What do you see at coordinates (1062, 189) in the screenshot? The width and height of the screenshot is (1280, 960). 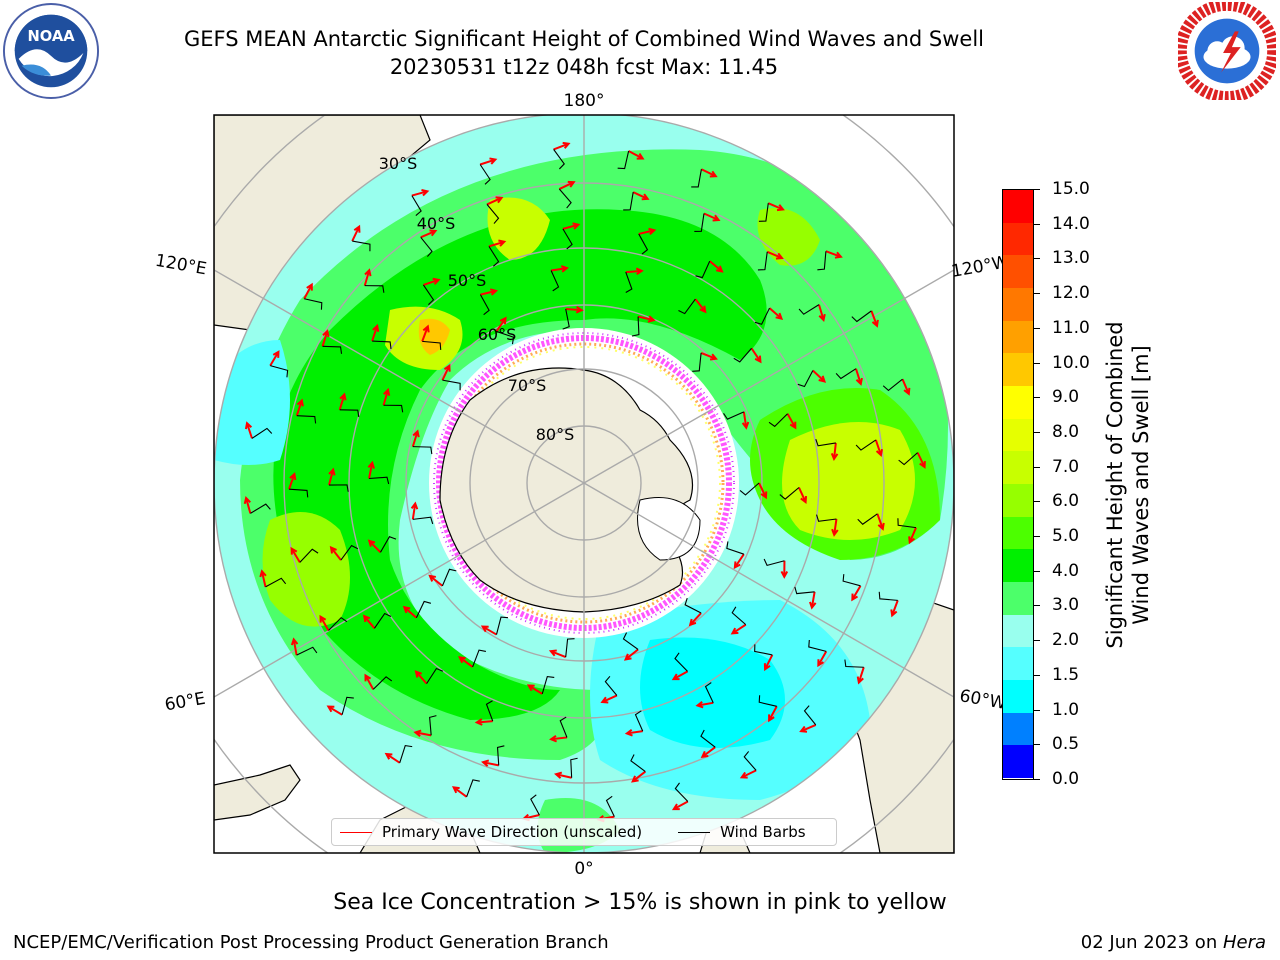 I see `colorbar-tick-label: 15.0` at bounding box center [1062, 189].